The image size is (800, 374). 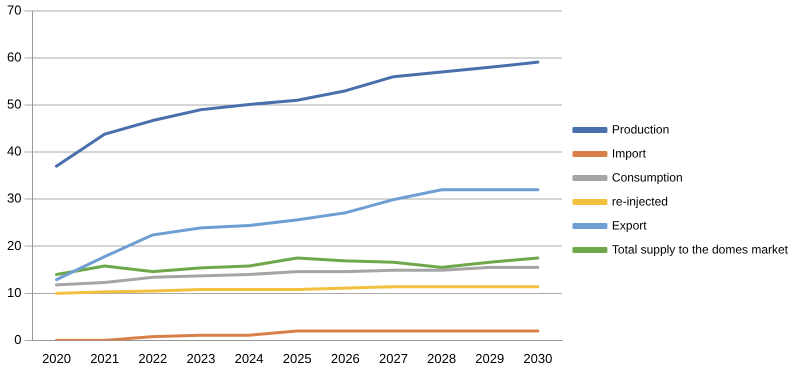 What do you see at coordinates (700, 249) in the screenshot?
I see `legend-label: Total supply to the domes market` at bounding box center [700, 249].